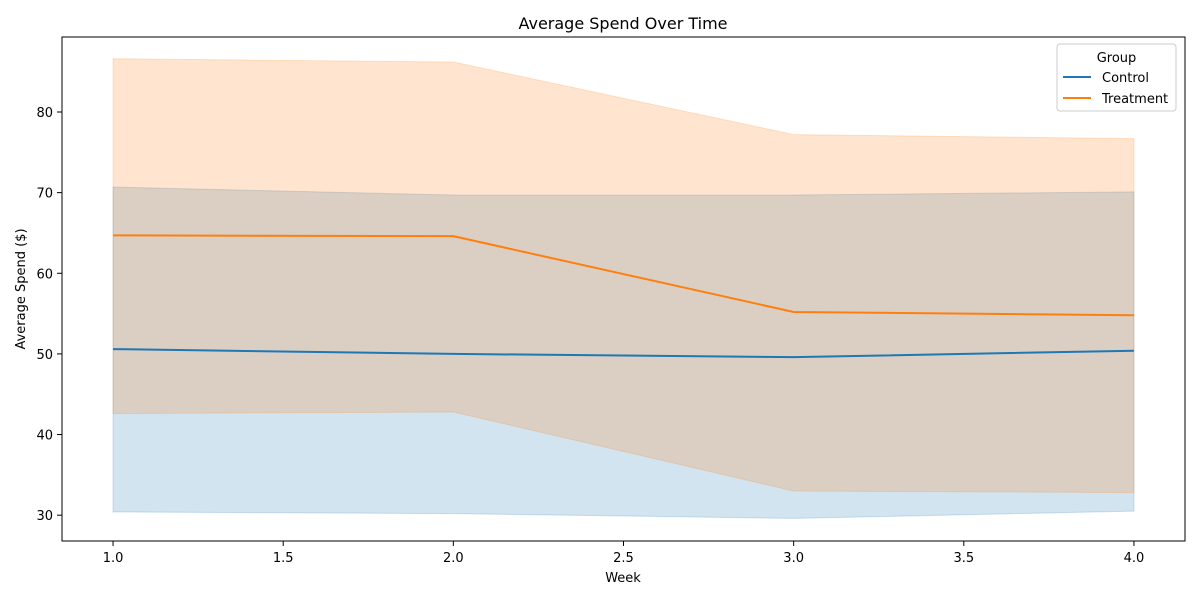 Image resolution: width=1200 pixels, height=600 pixels. I want to click on x-tick-label: 2.0, so click(453, 558).